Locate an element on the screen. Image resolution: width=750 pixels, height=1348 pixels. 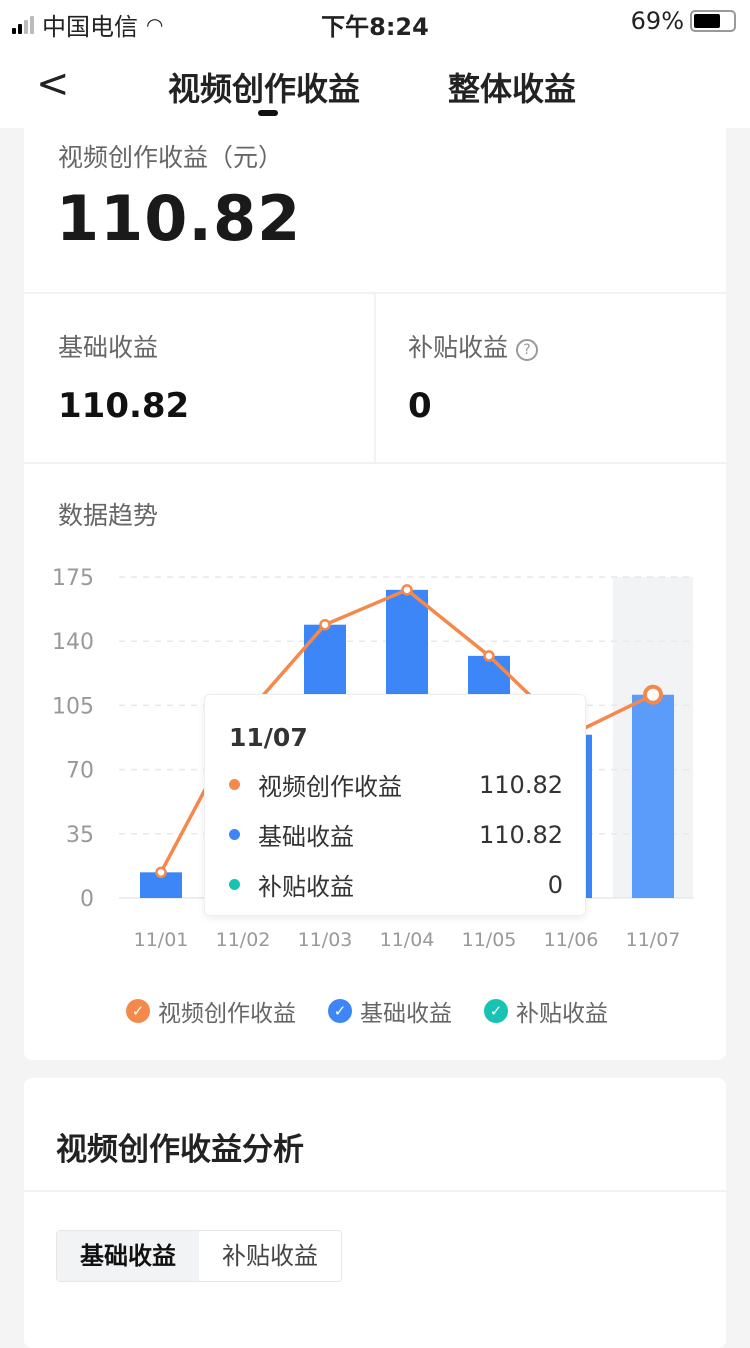
tooltip-name: 补贴收益 is located at coordinates (306, 887).